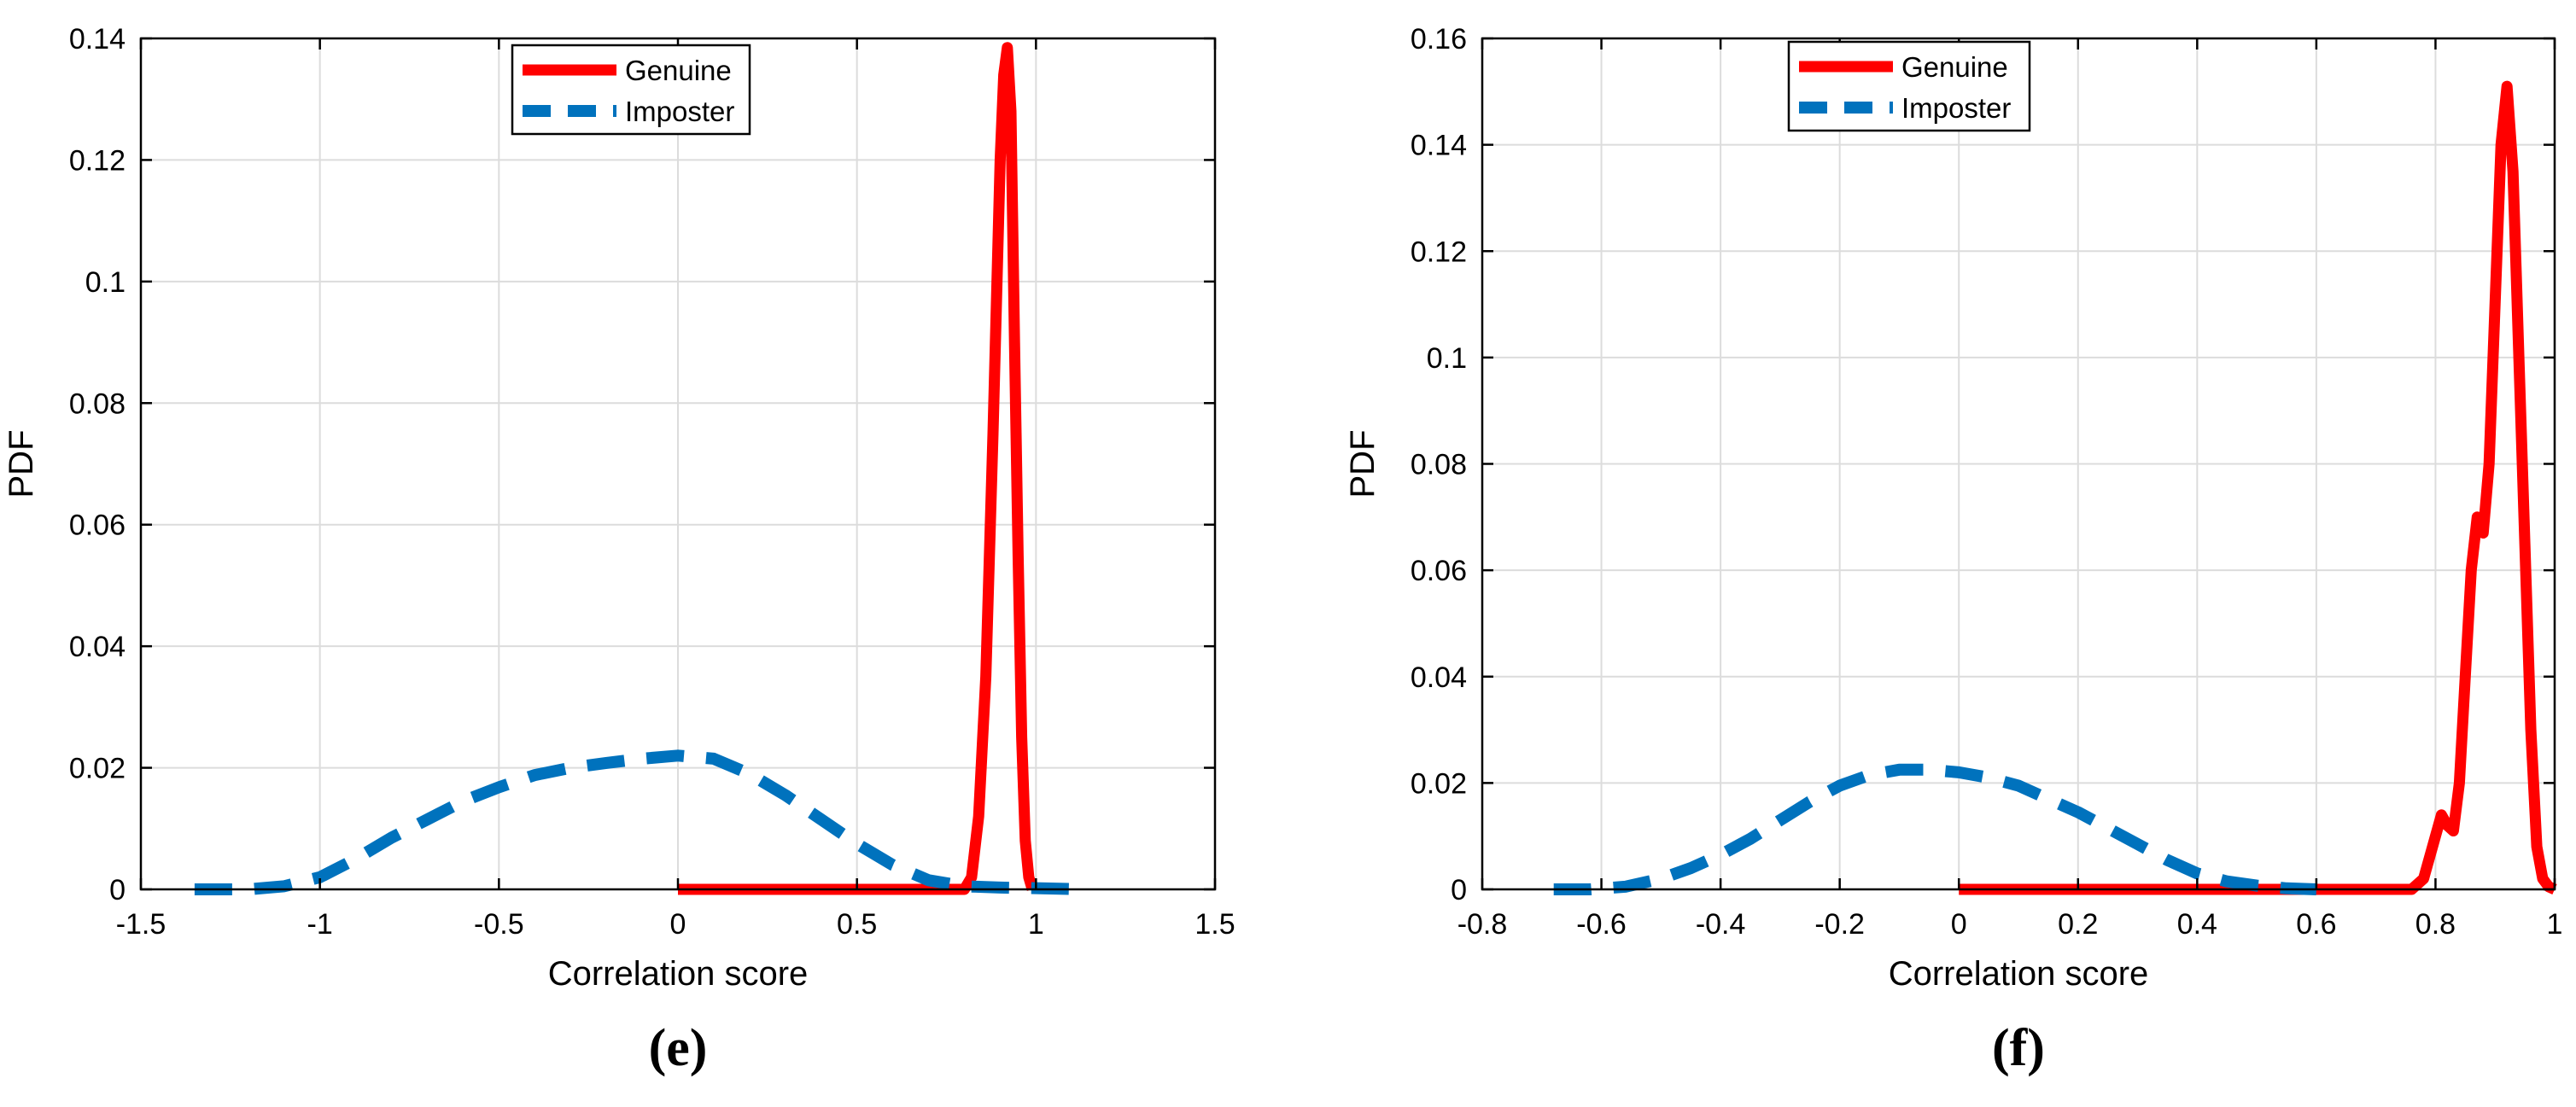 The height and width of the screenshot is (1107, 2576). What do you see at coordinates (1721, 924) in the screenshot?
I see `x-tick-label: -0.4` at bounding box center [1721, 924].